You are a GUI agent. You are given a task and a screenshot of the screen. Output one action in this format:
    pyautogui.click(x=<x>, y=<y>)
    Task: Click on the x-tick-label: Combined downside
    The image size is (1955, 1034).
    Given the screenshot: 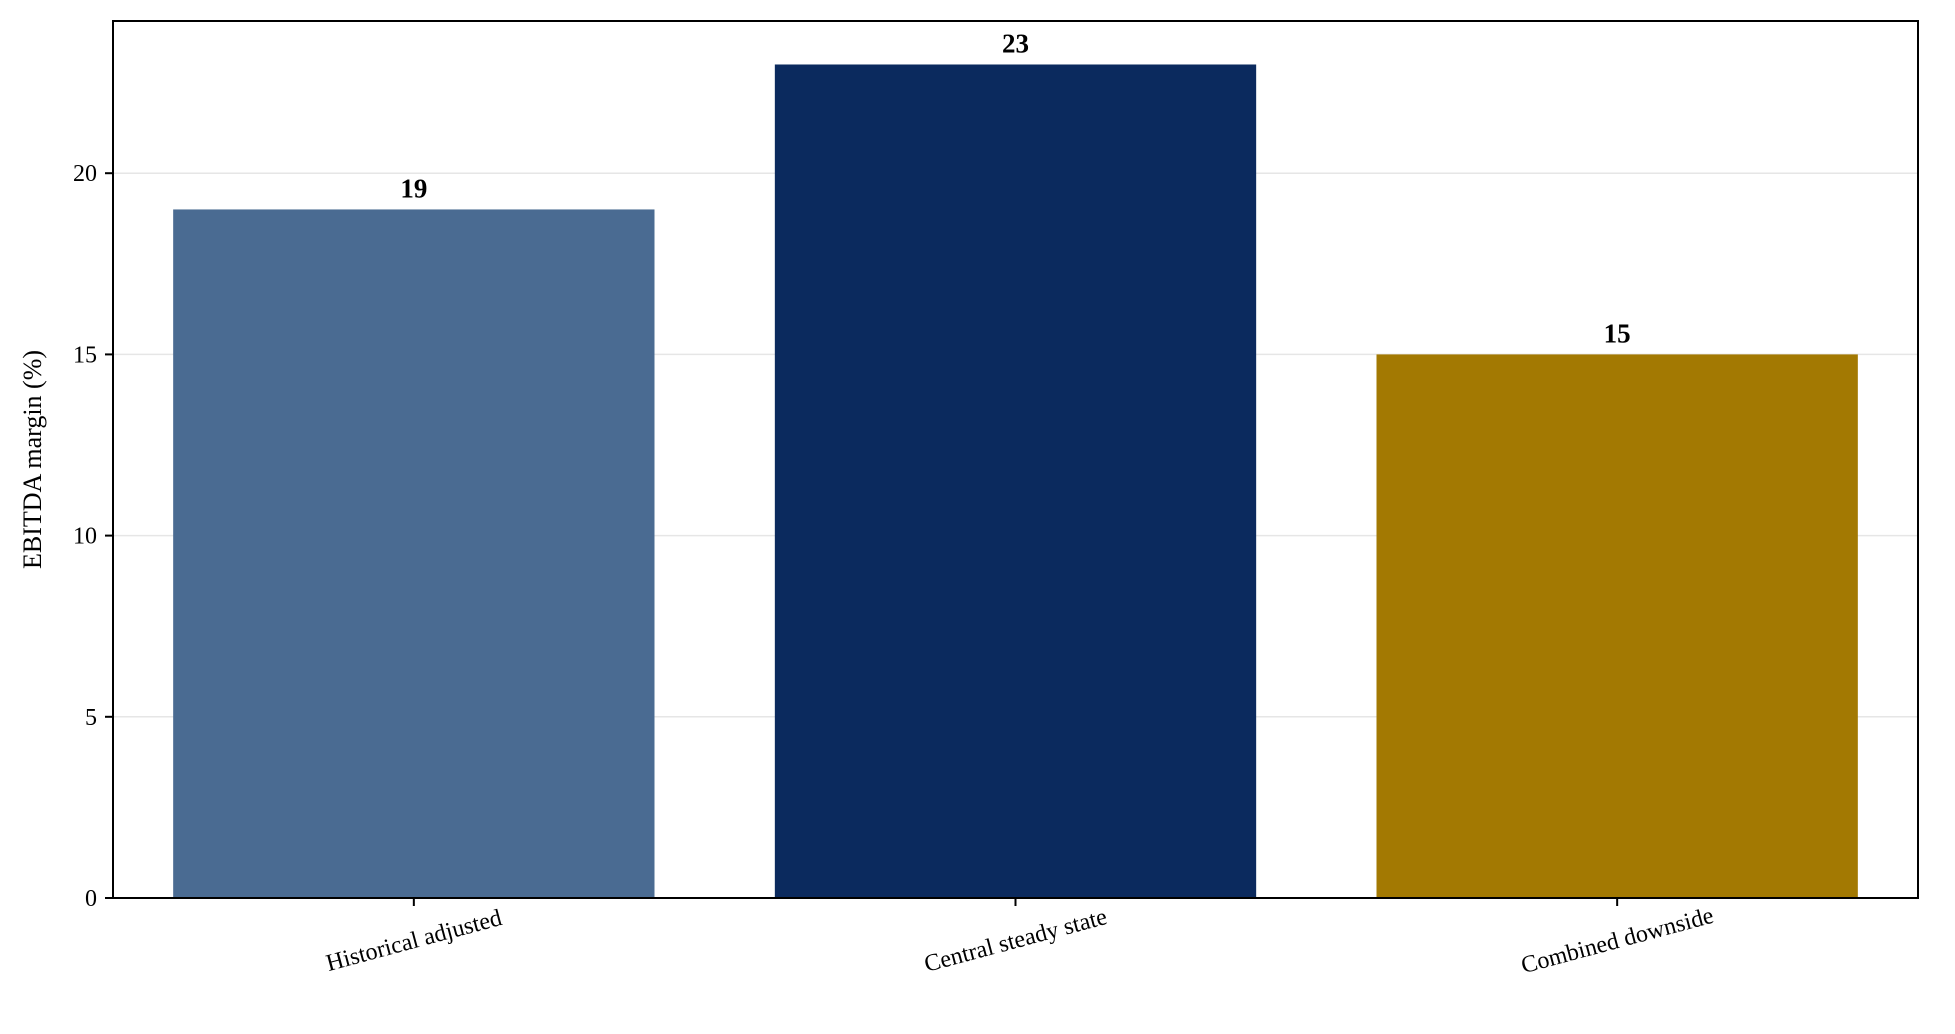 What is the action you would take?
    pyautogui.click(x=1617, y=941)
    